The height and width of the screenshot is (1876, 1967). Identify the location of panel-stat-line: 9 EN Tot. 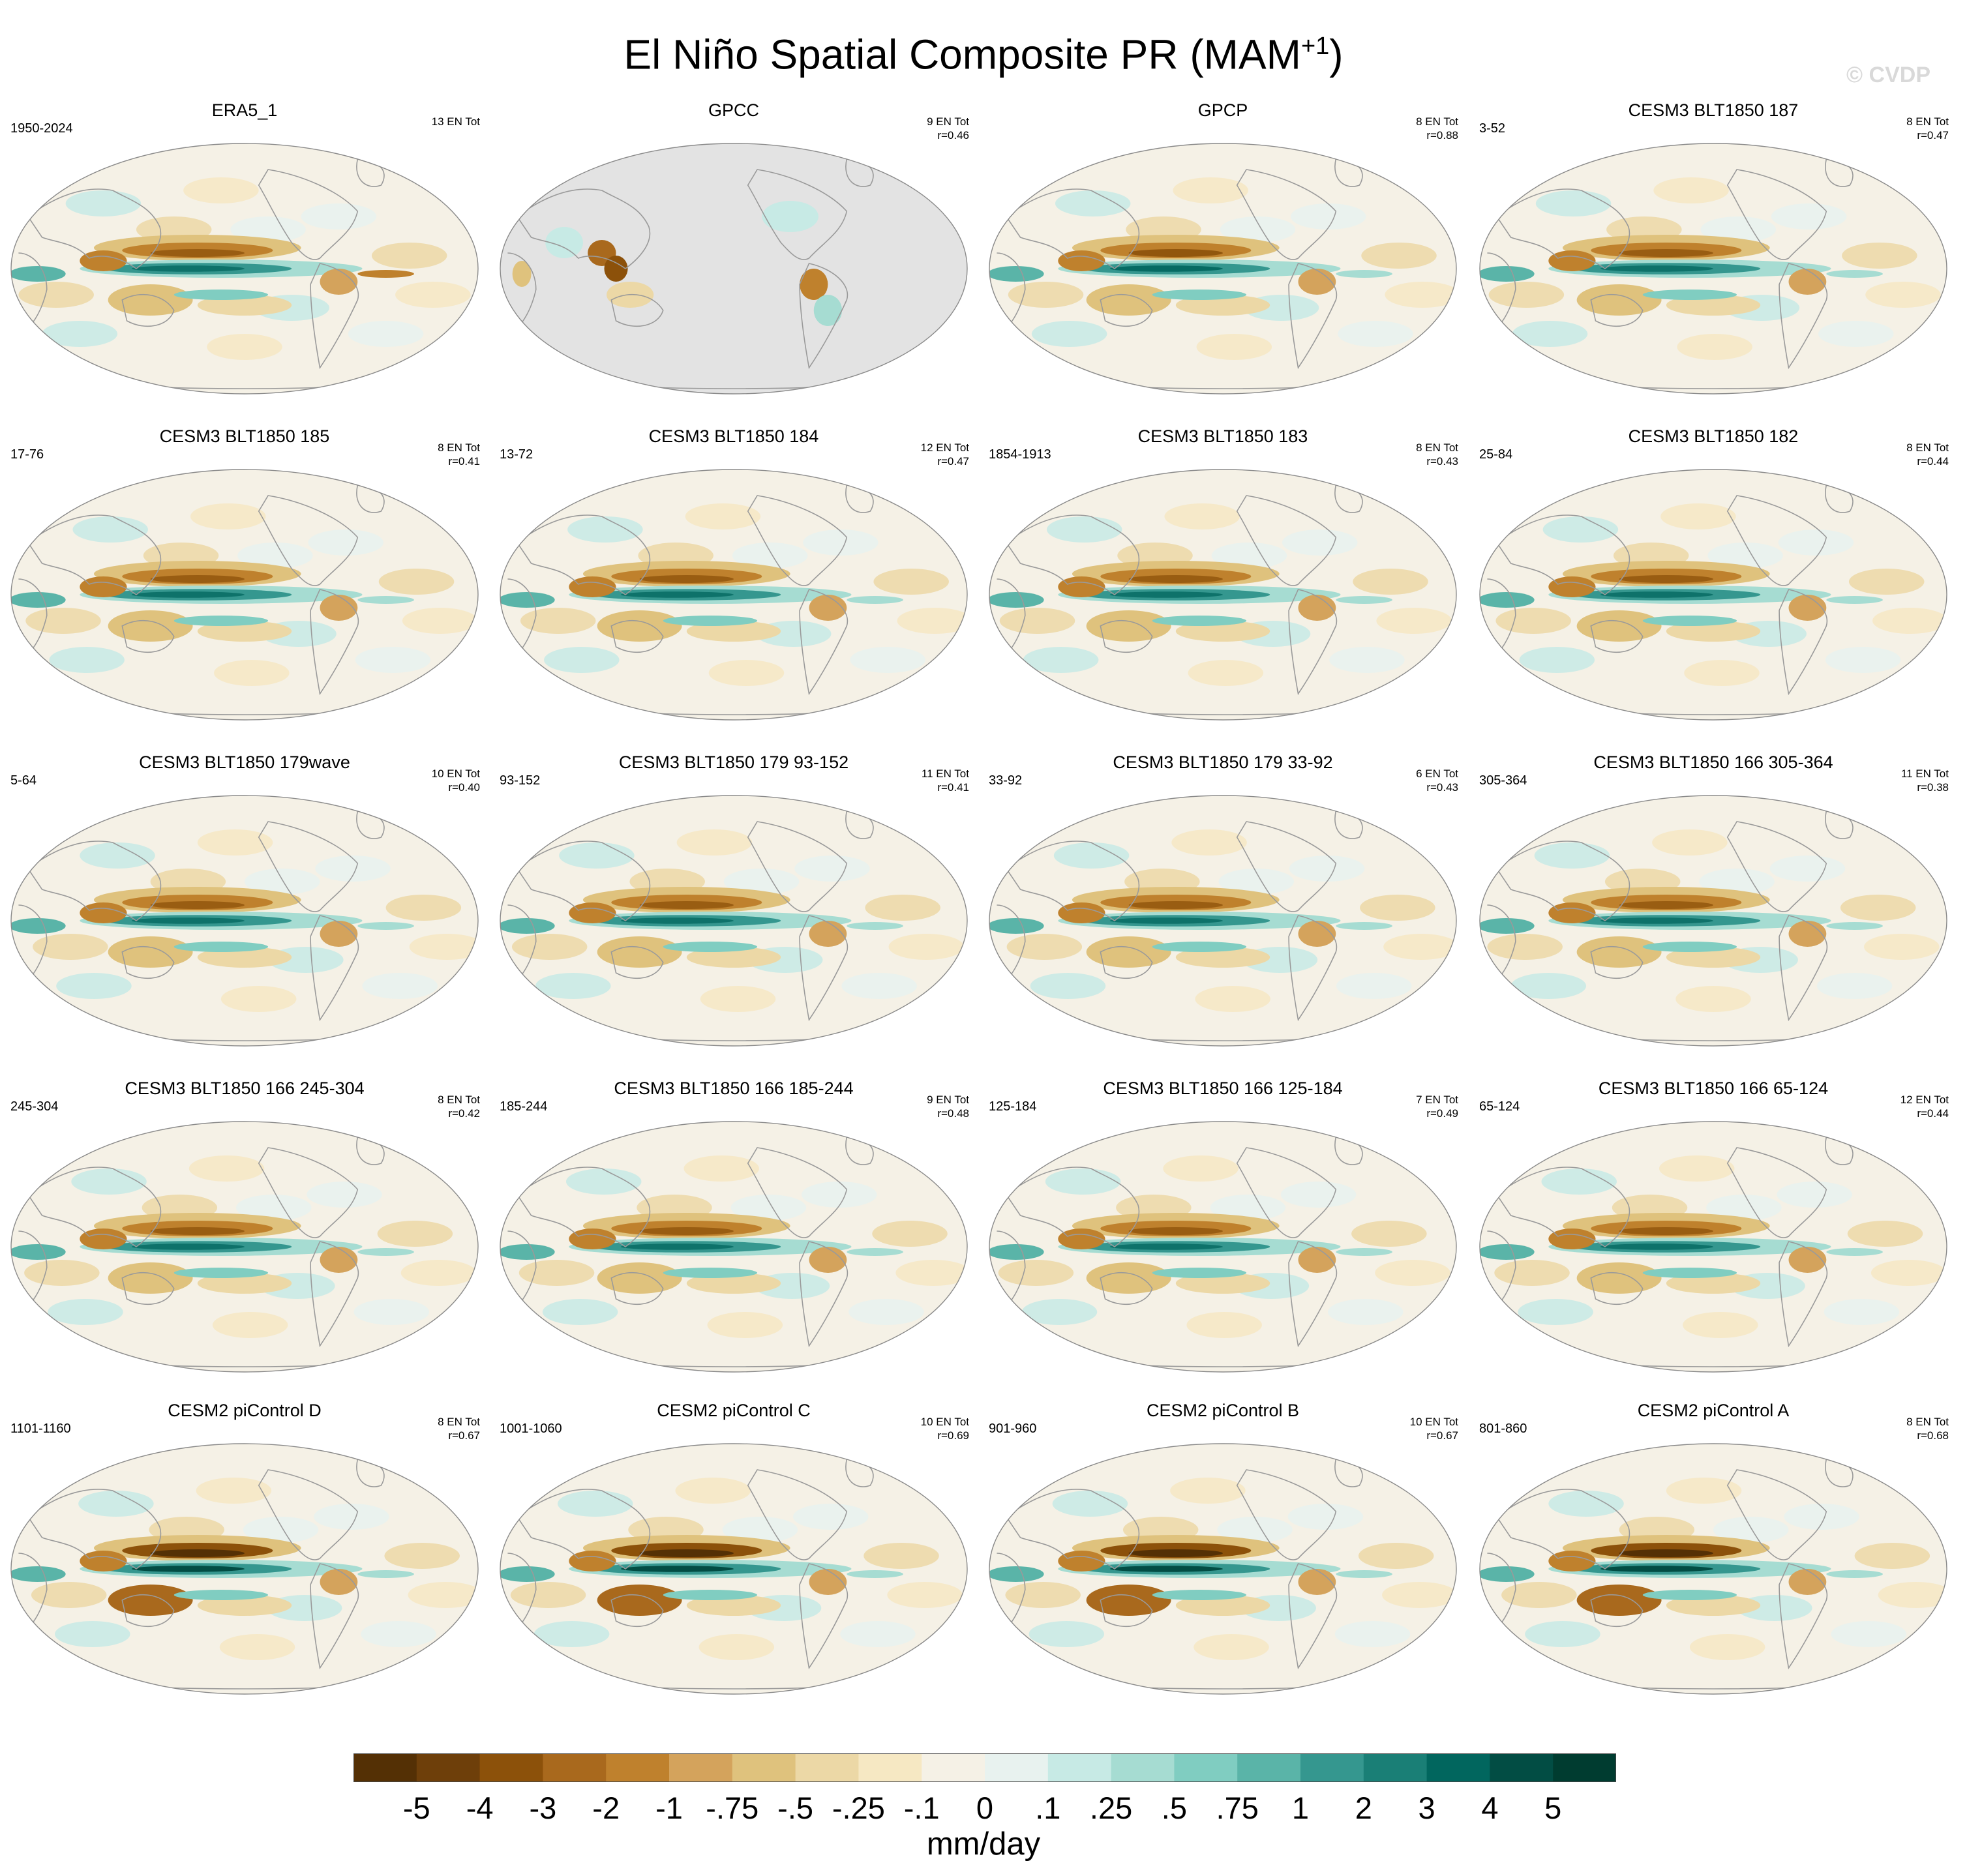
(948, 121).